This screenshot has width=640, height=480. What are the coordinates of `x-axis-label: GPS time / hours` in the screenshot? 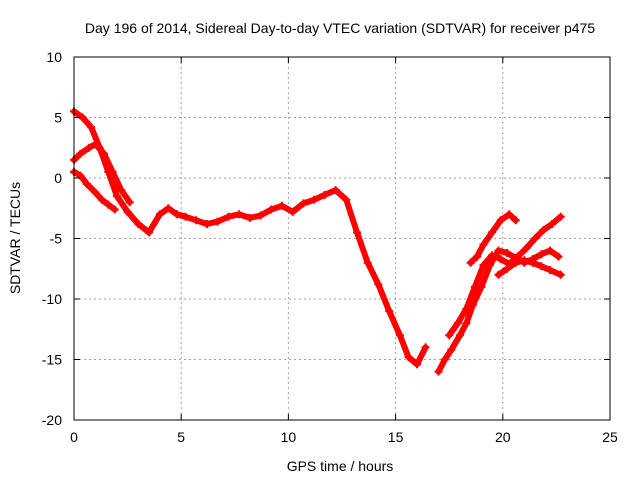 It's located at (340, 466).